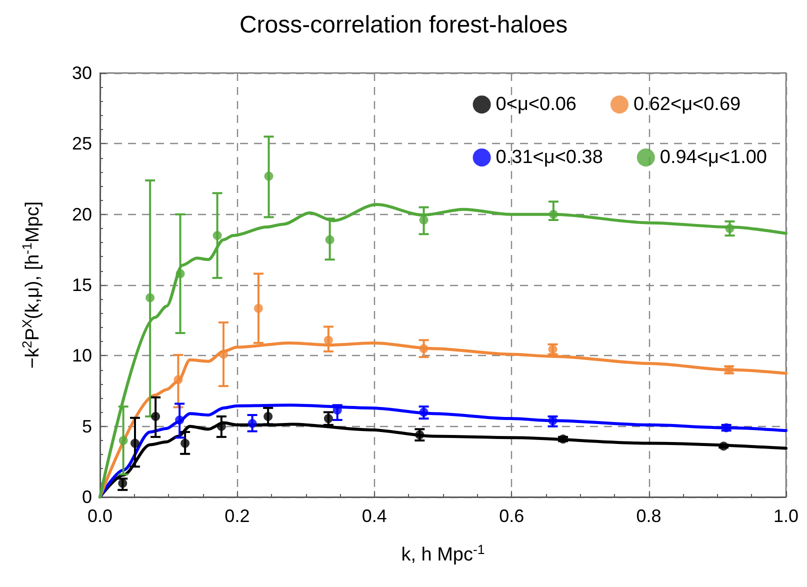  I want to click on y-tick-label: 5, so click(87, 426).